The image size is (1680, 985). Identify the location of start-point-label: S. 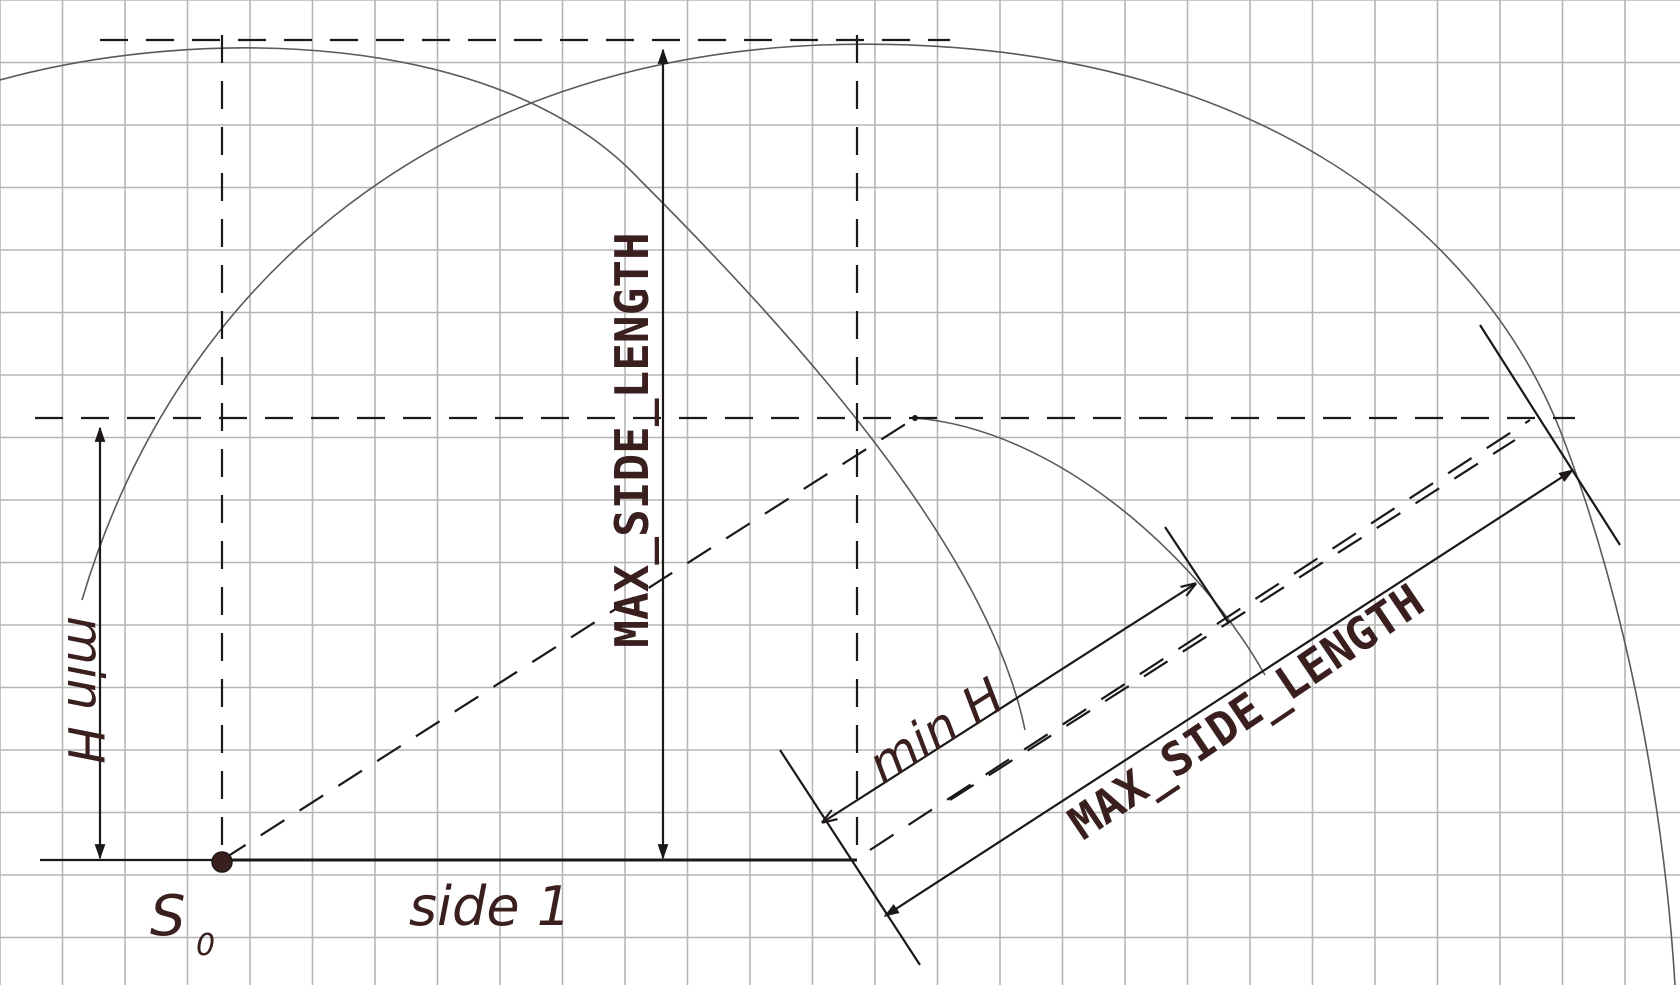
(168, 916).